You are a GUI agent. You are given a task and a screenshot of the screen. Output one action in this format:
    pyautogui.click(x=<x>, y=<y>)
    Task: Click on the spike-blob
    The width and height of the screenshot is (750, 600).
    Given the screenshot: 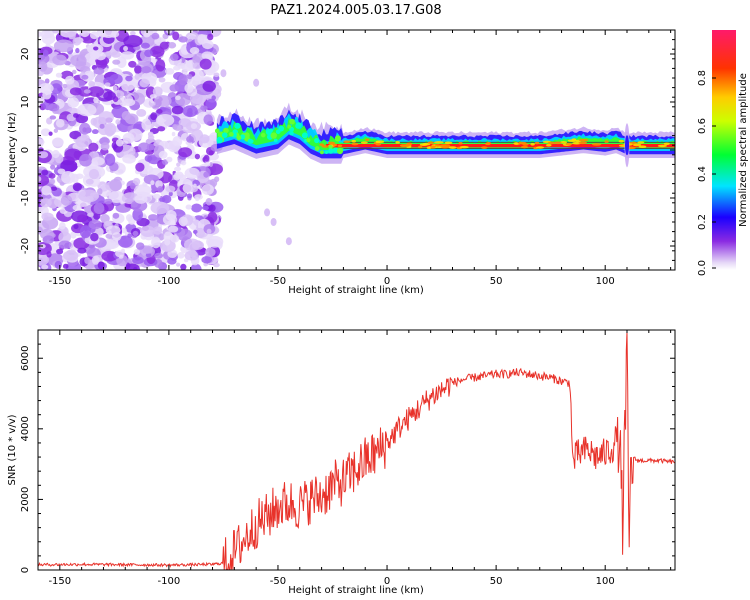 What is the action you would take?
    pyautogui.click(x=627, y=145)
    